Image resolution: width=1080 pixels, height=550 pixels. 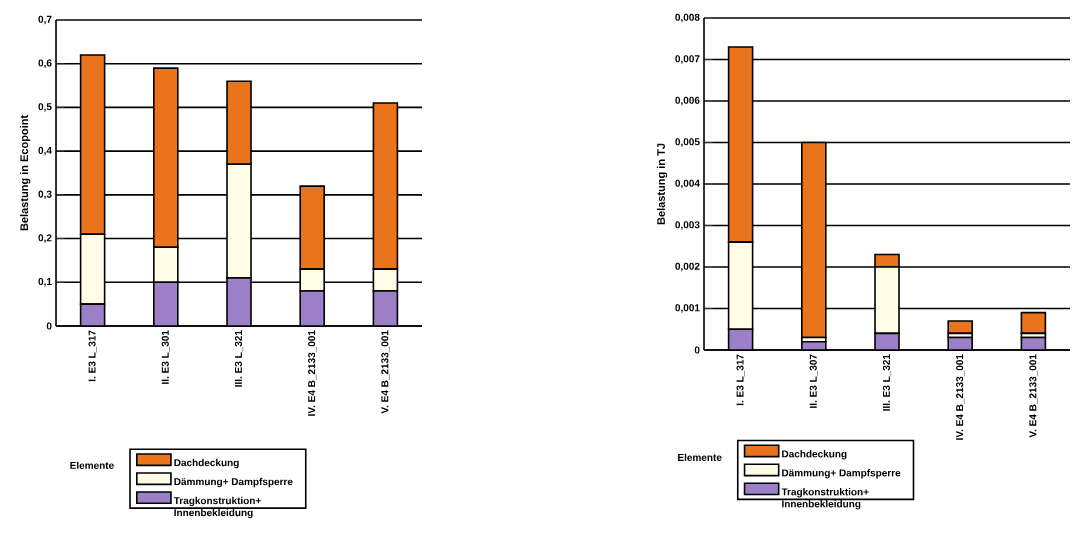 What do you see at coordinates (45, 195) in the screenshot?
I see `y-tick-label: 0,3` at bounding box center [45, 195].